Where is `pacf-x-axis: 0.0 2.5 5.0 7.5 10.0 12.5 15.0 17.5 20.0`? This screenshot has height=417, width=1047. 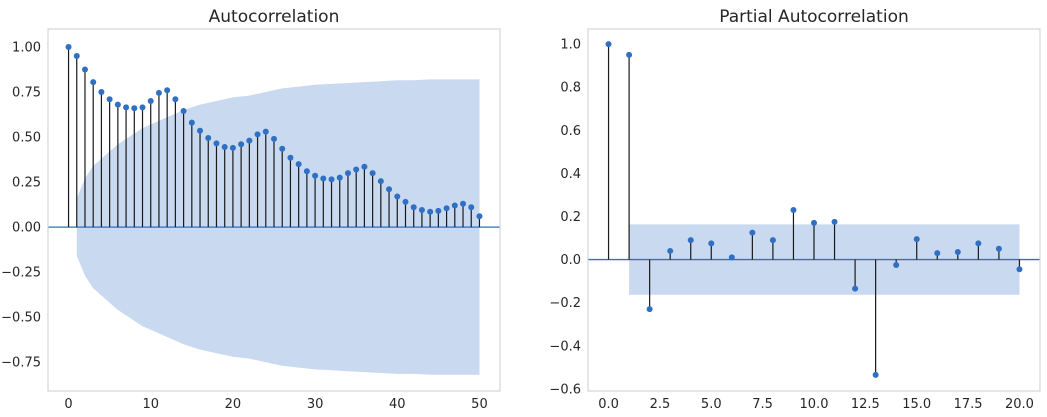
pacf-x-axis: 0.0 2.5 5.0 7.5 10.0 12.5 15.0 17.5 20.0 is located at coordinates (816, 404).